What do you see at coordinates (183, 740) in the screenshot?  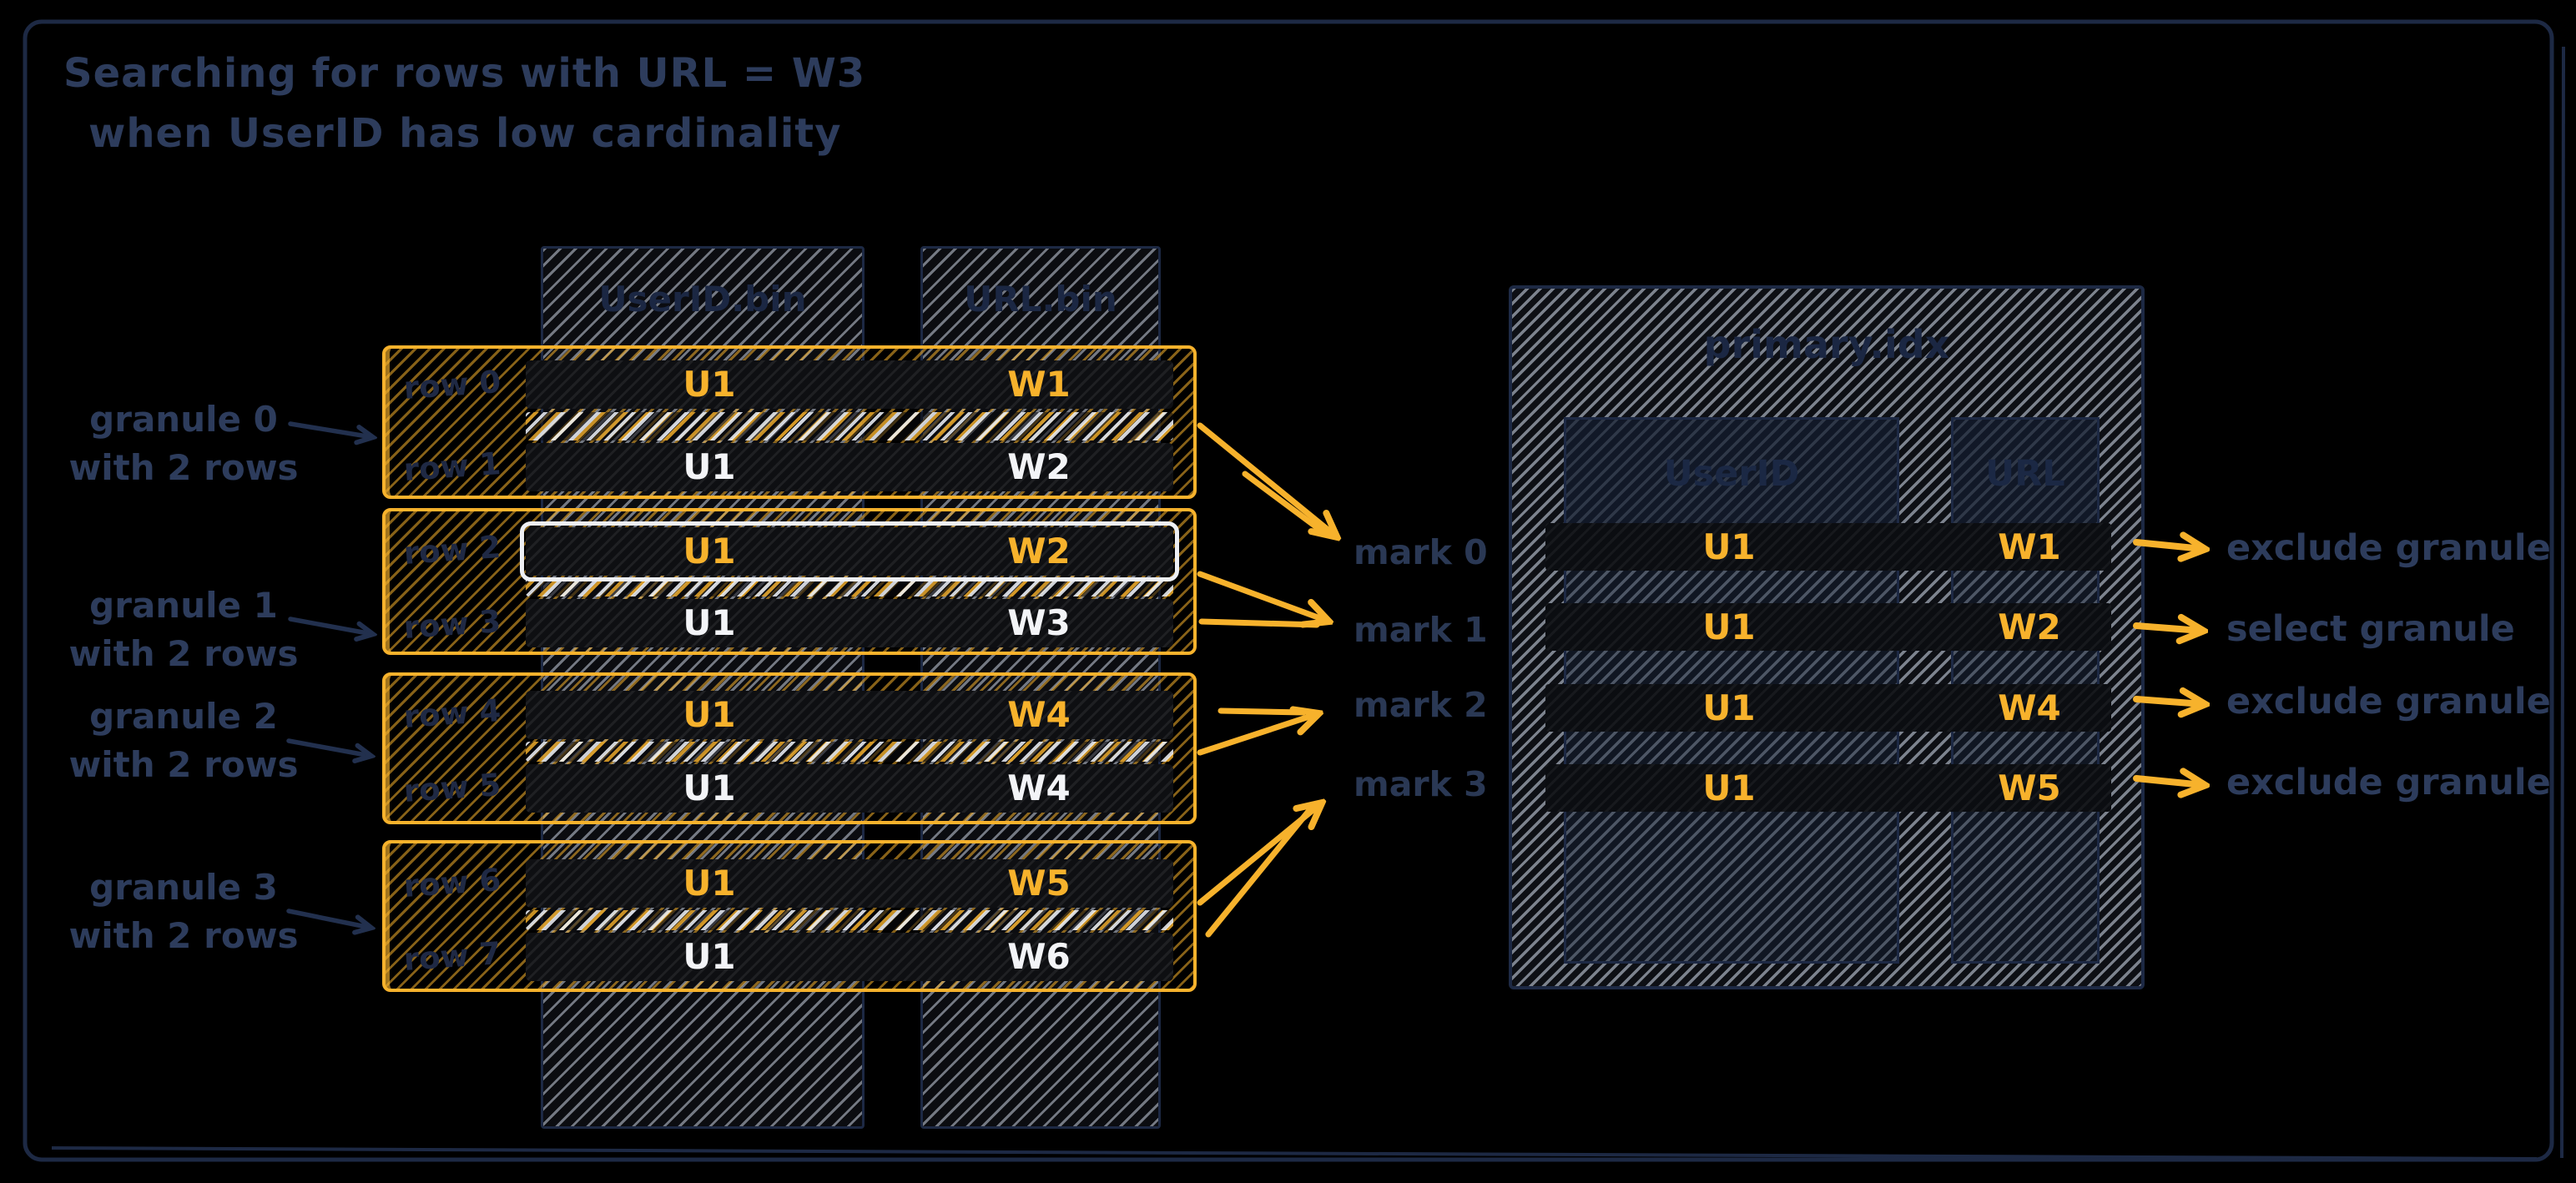 I see `granule-2-label: granule 2 with 2 rows` at bounding box center [183, 740].